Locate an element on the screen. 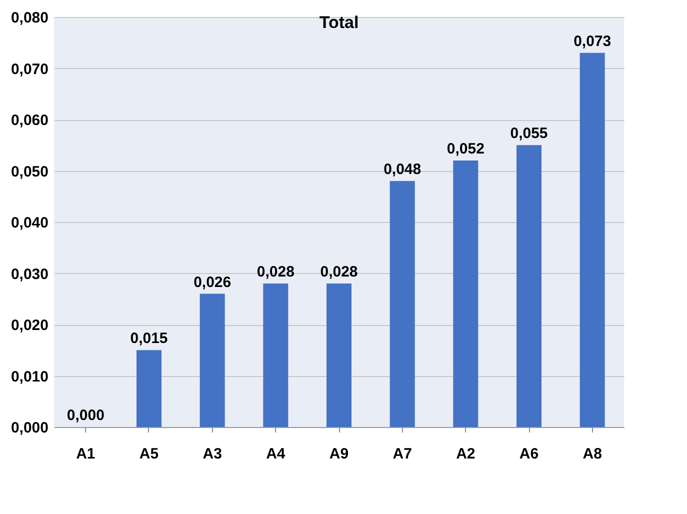  x-tick-label: A4 is located at coordinates (276, 454).